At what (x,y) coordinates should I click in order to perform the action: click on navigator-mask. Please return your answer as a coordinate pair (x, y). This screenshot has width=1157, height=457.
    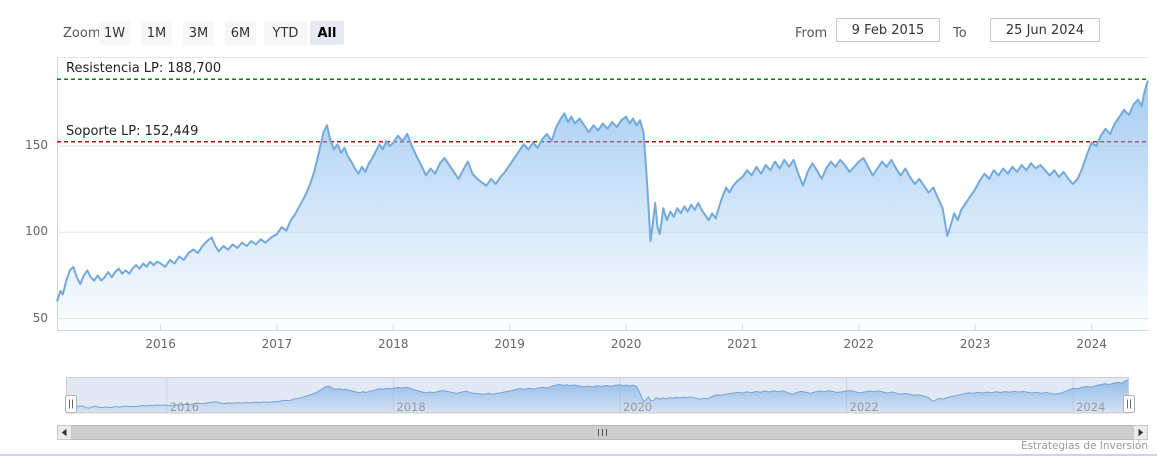
    Looking at the image, I should click on (597, 395).